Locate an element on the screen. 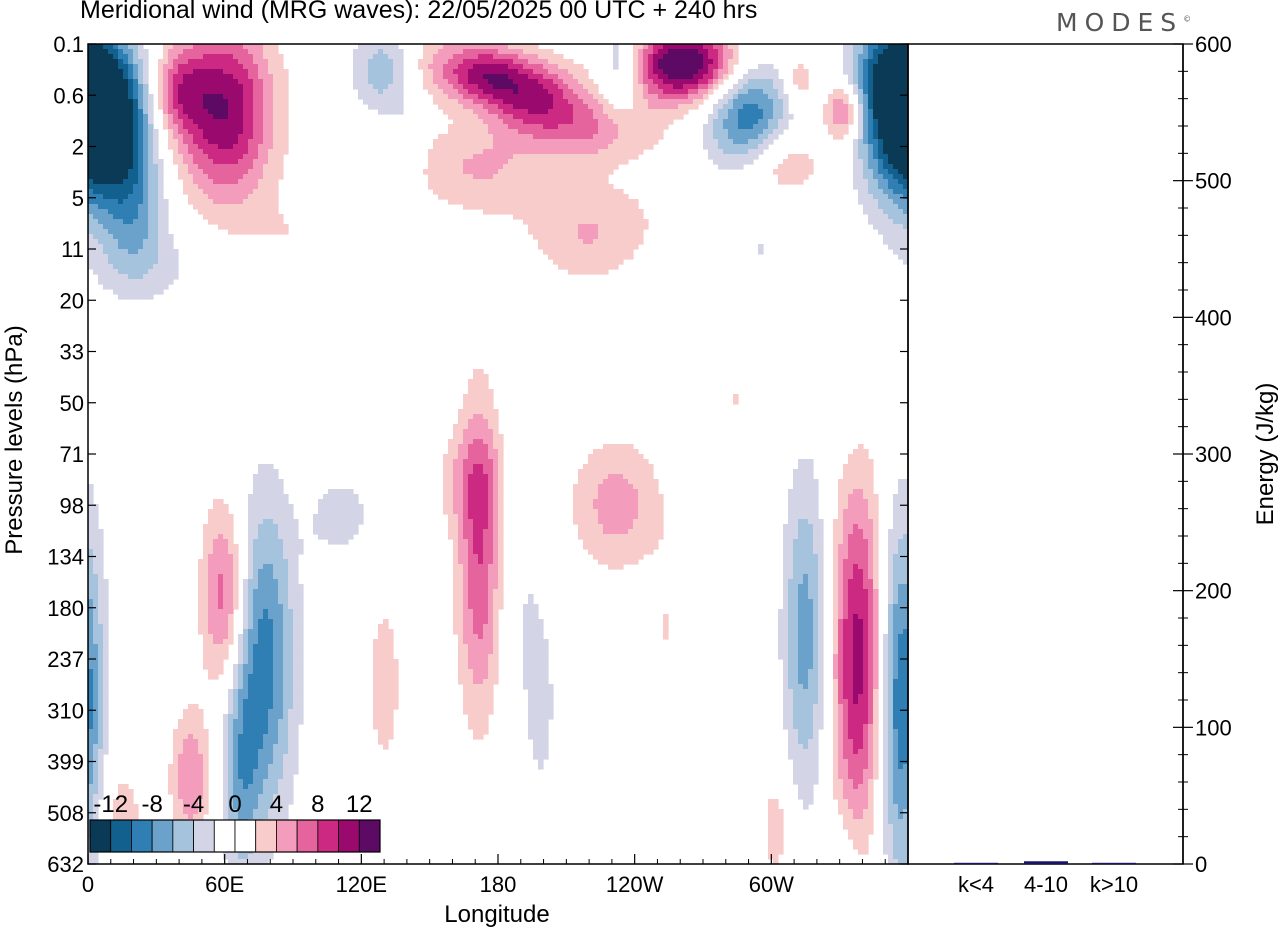 The image size is (1280, 930). modes-logo: MODES© is located at coordinates (1124, 22).